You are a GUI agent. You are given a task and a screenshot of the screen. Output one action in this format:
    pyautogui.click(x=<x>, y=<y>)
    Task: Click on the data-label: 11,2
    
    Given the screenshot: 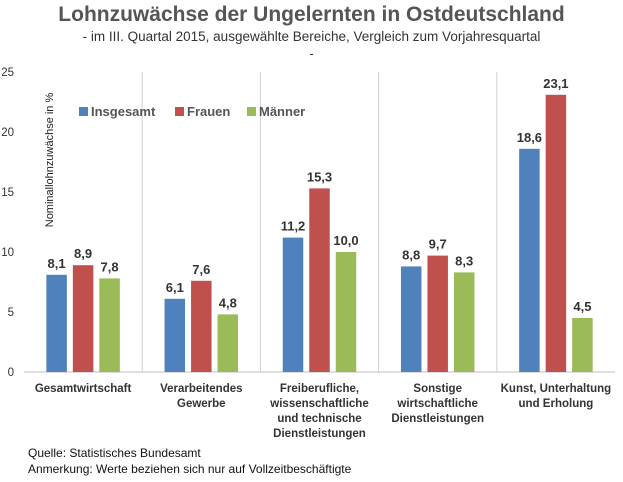 What is the action you would take?
    pyautogui.click(x=293, y=226)
    